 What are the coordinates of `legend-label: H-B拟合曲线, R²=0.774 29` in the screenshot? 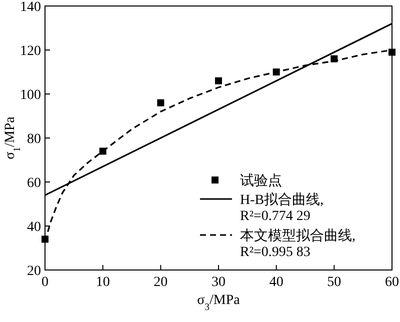 It's located at (282, 208).